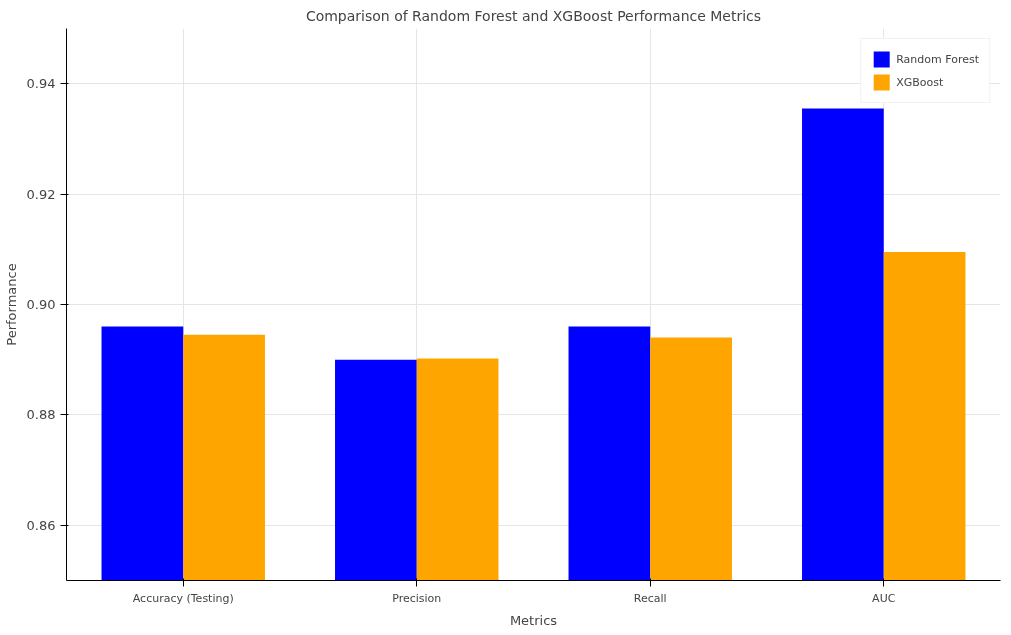 This screenshot has width=1011, height=635. What do you see at coordinates (533, 15) in the screenshot?
I see `chart-title: Comparison of Random Forest and XGBoost Performance Metrics` at bounding box center [533, 15].